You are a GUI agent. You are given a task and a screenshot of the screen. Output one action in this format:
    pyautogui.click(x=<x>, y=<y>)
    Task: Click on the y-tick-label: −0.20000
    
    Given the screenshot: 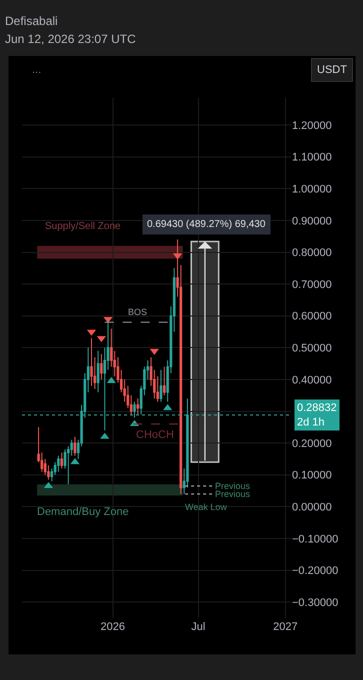 What is the action you would take?
    pyautogui.click(x=315, y=571)
    